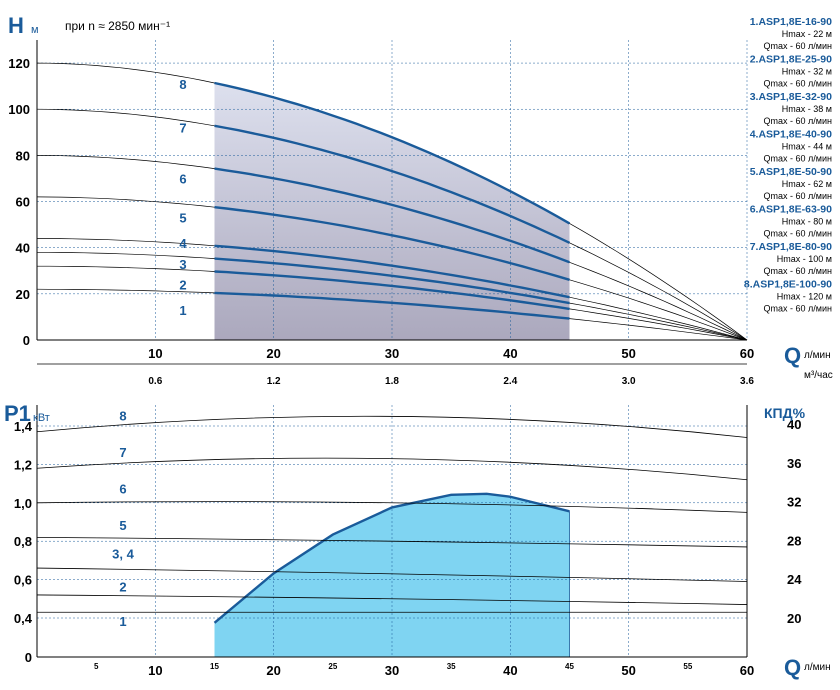 The image size is (840, 690). What do you see at coordinates (785, 413) in the screenshot?
I see `efficiency-axis-title: КПД%` at bounding box center [785, 413].